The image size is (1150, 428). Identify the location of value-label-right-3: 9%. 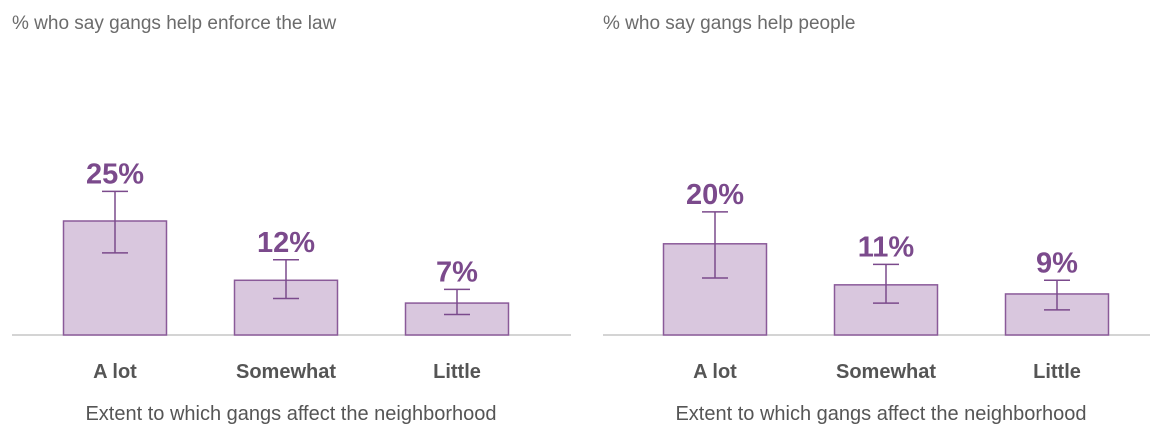
(1057, 263).